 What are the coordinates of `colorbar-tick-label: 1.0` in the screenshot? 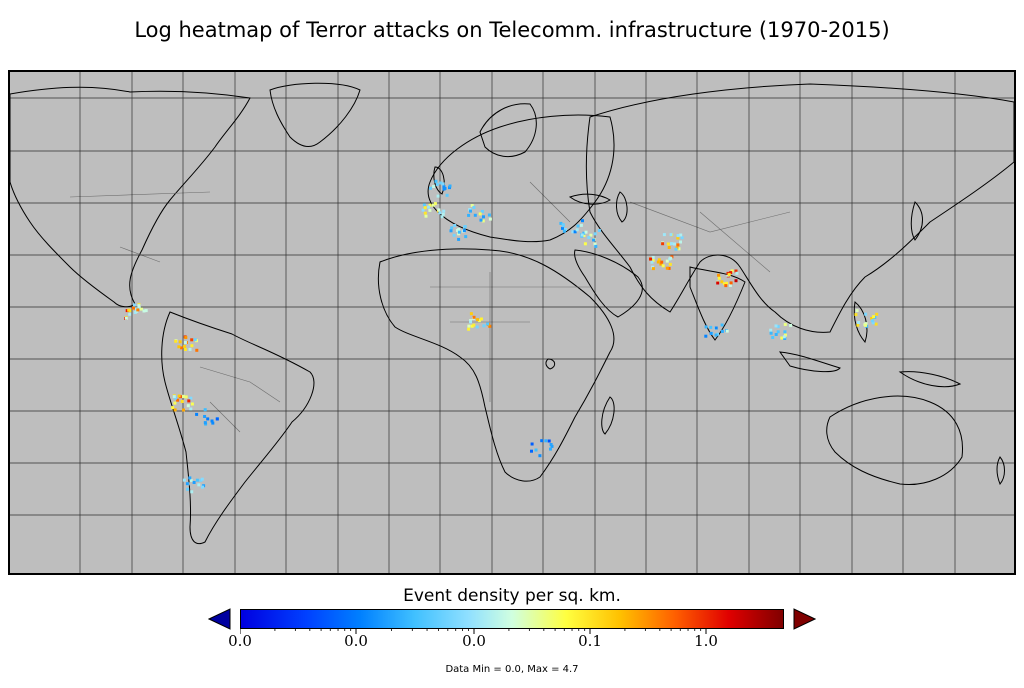 It's located at (706, 641).